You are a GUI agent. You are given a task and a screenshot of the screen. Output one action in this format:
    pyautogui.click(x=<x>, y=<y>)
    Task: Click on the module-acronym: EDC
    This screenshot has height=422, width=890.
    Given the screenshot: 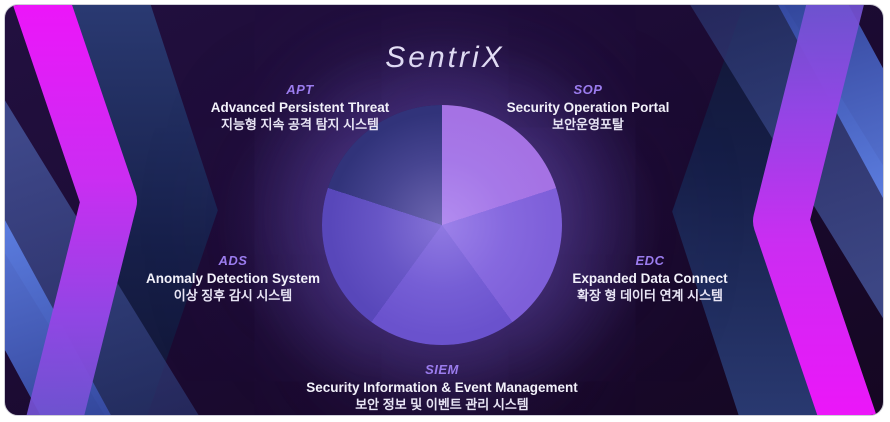 What is the action you would take?
    pyautogui.click(x=650, y=260)
    